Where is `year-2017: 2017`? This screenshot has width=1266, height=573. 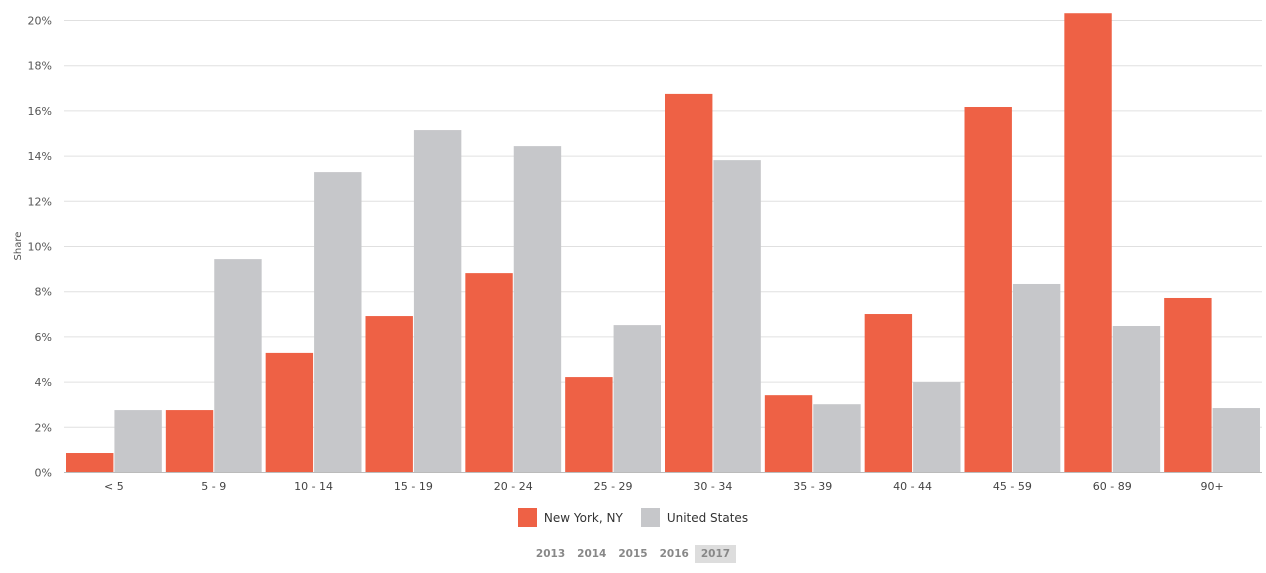
year-2017: 2017 is located at coordinates (715, 554).